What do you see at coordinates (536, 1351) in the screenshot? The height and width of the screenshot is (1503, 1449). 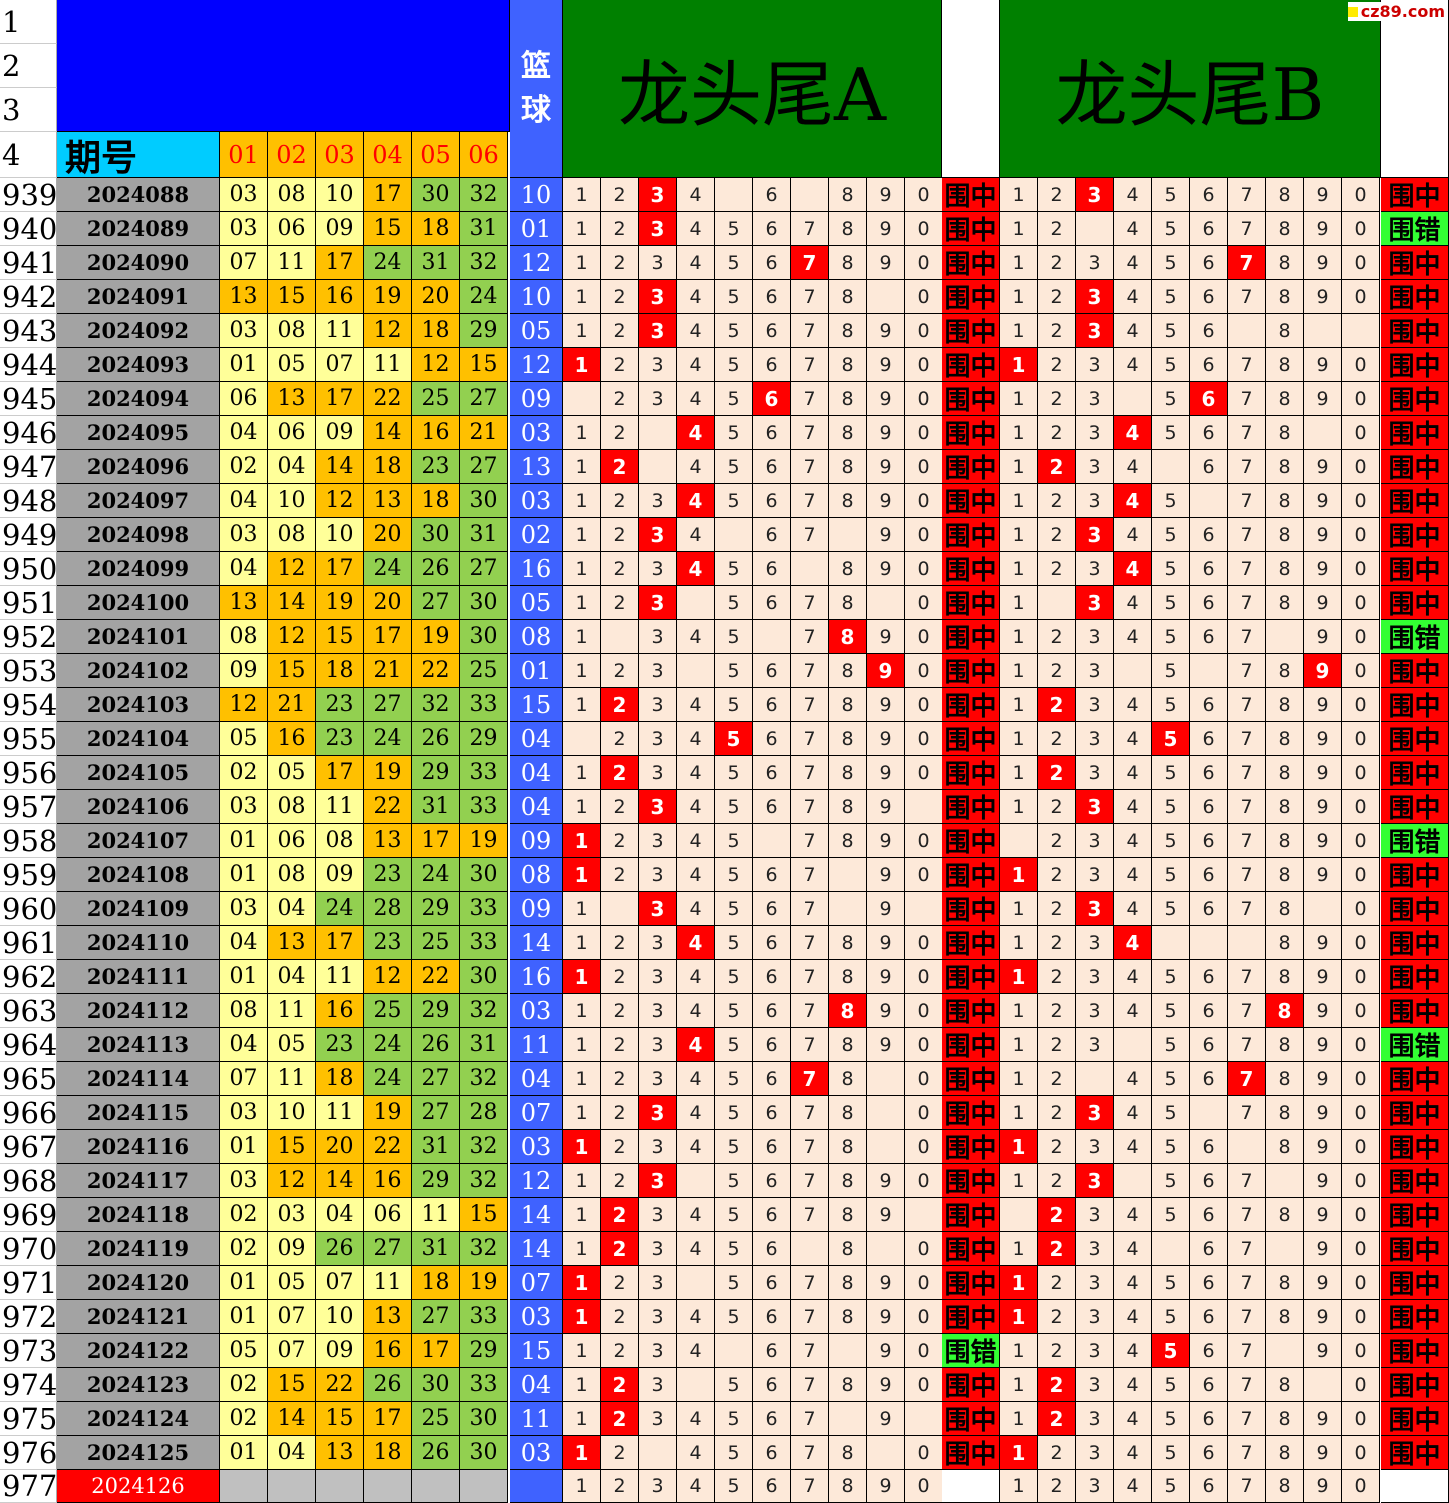 I see `lanqiu-cell: 15` at bounding box center [536, 1351].